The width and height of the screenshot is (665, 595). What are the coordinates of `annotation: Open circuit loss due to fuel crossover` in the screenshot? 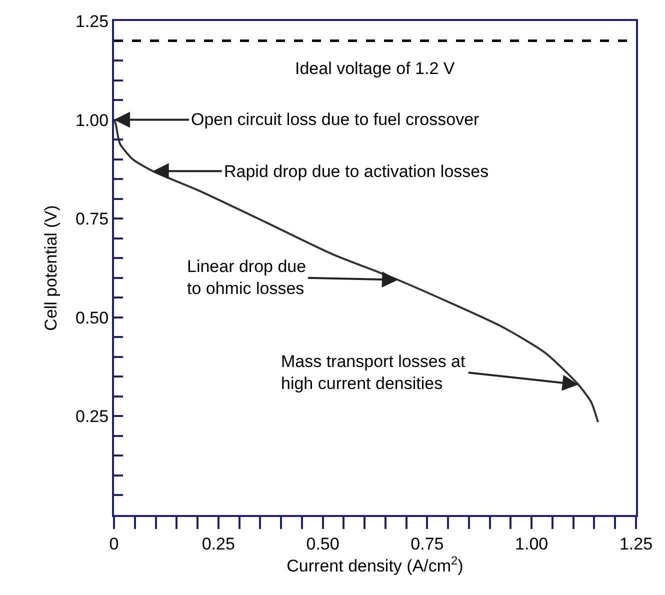 It's located at (335, 119).